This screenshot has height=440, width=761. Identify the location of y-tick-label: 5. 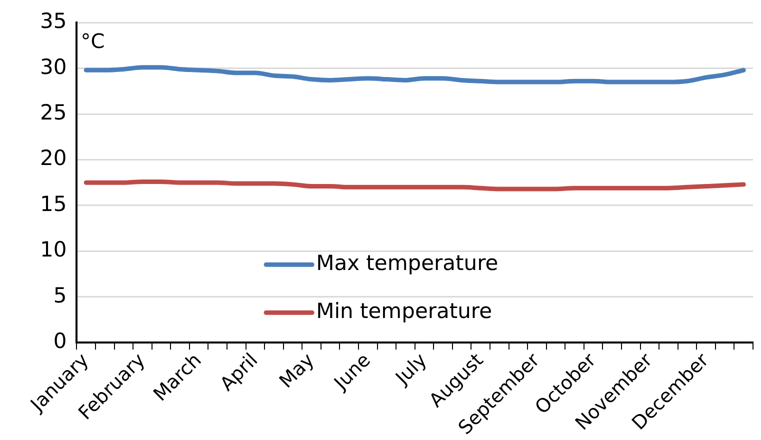
(60, 295).